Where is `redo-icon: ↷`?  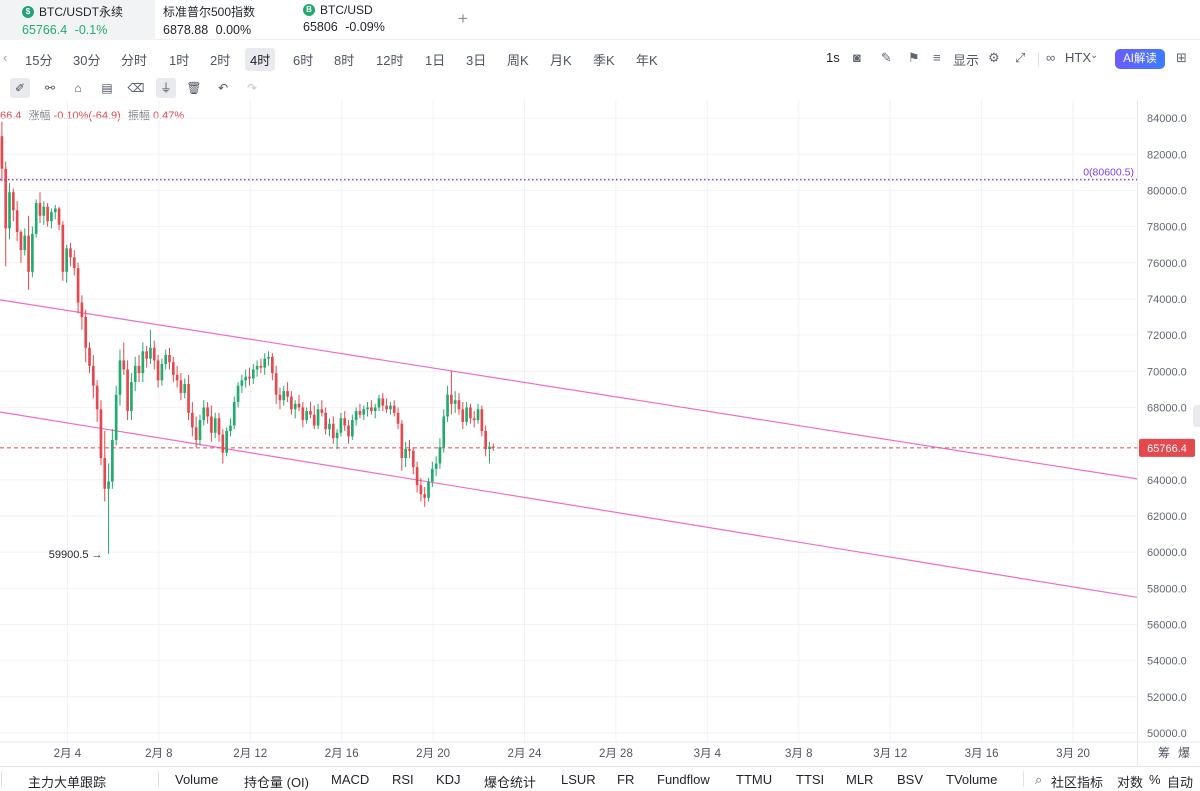 redo-icon: ↷ is located at coordinates (252, 88).